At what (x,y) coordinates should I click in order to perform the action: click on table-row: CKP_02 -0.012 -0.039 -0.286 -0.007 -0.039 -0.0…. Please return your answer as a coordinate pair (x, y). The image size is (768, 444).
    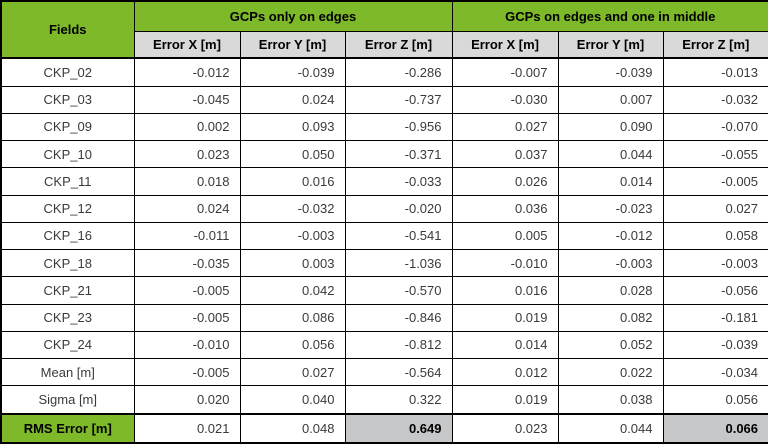
    Looking at the image, I should click on (384, 72).